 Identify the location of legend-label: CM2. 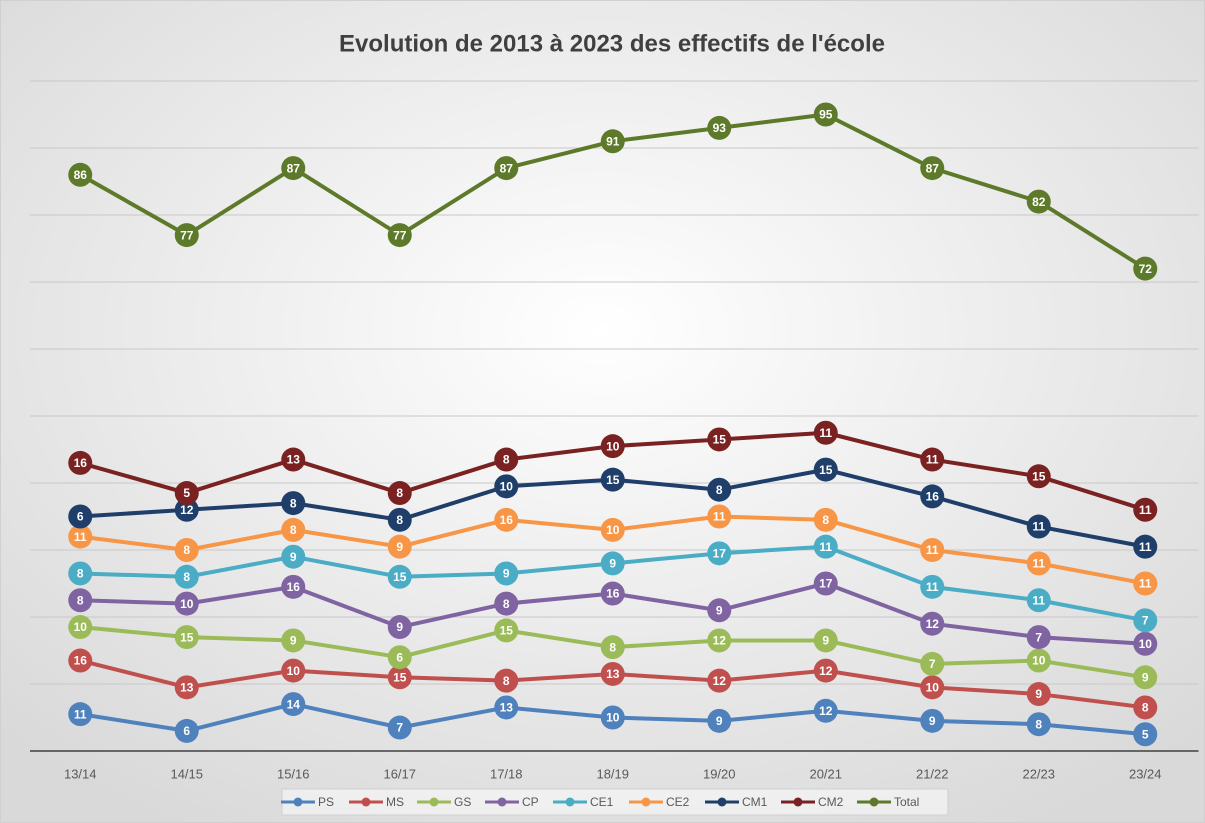
(831, 802).